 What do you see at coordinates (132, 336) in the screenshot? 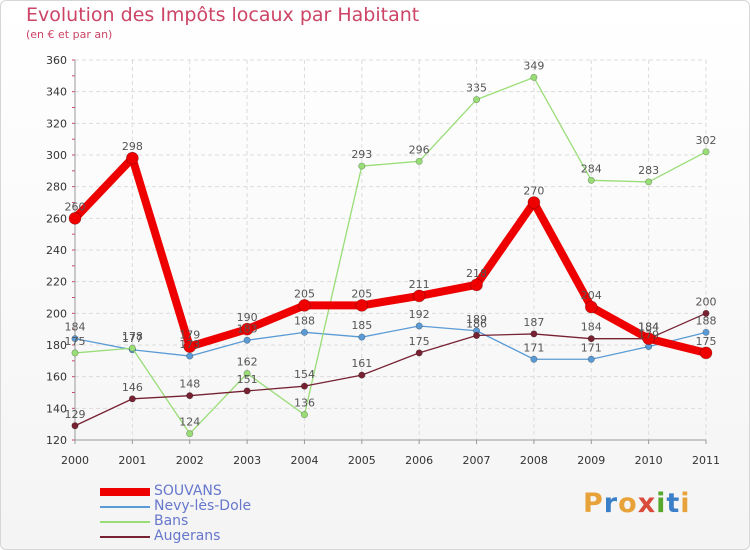
I see `data-label: 178` at bounding box center [132, 336].